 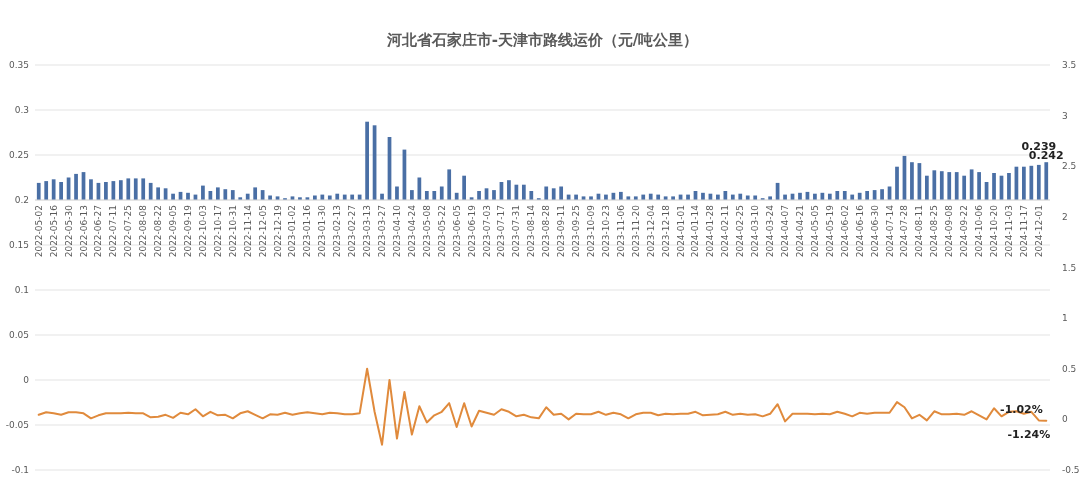 What do you see at coordinates (1069, 267) in the screenshot?
I see `y2-tick-label: 1.5` at bounding box center [1069, 267].